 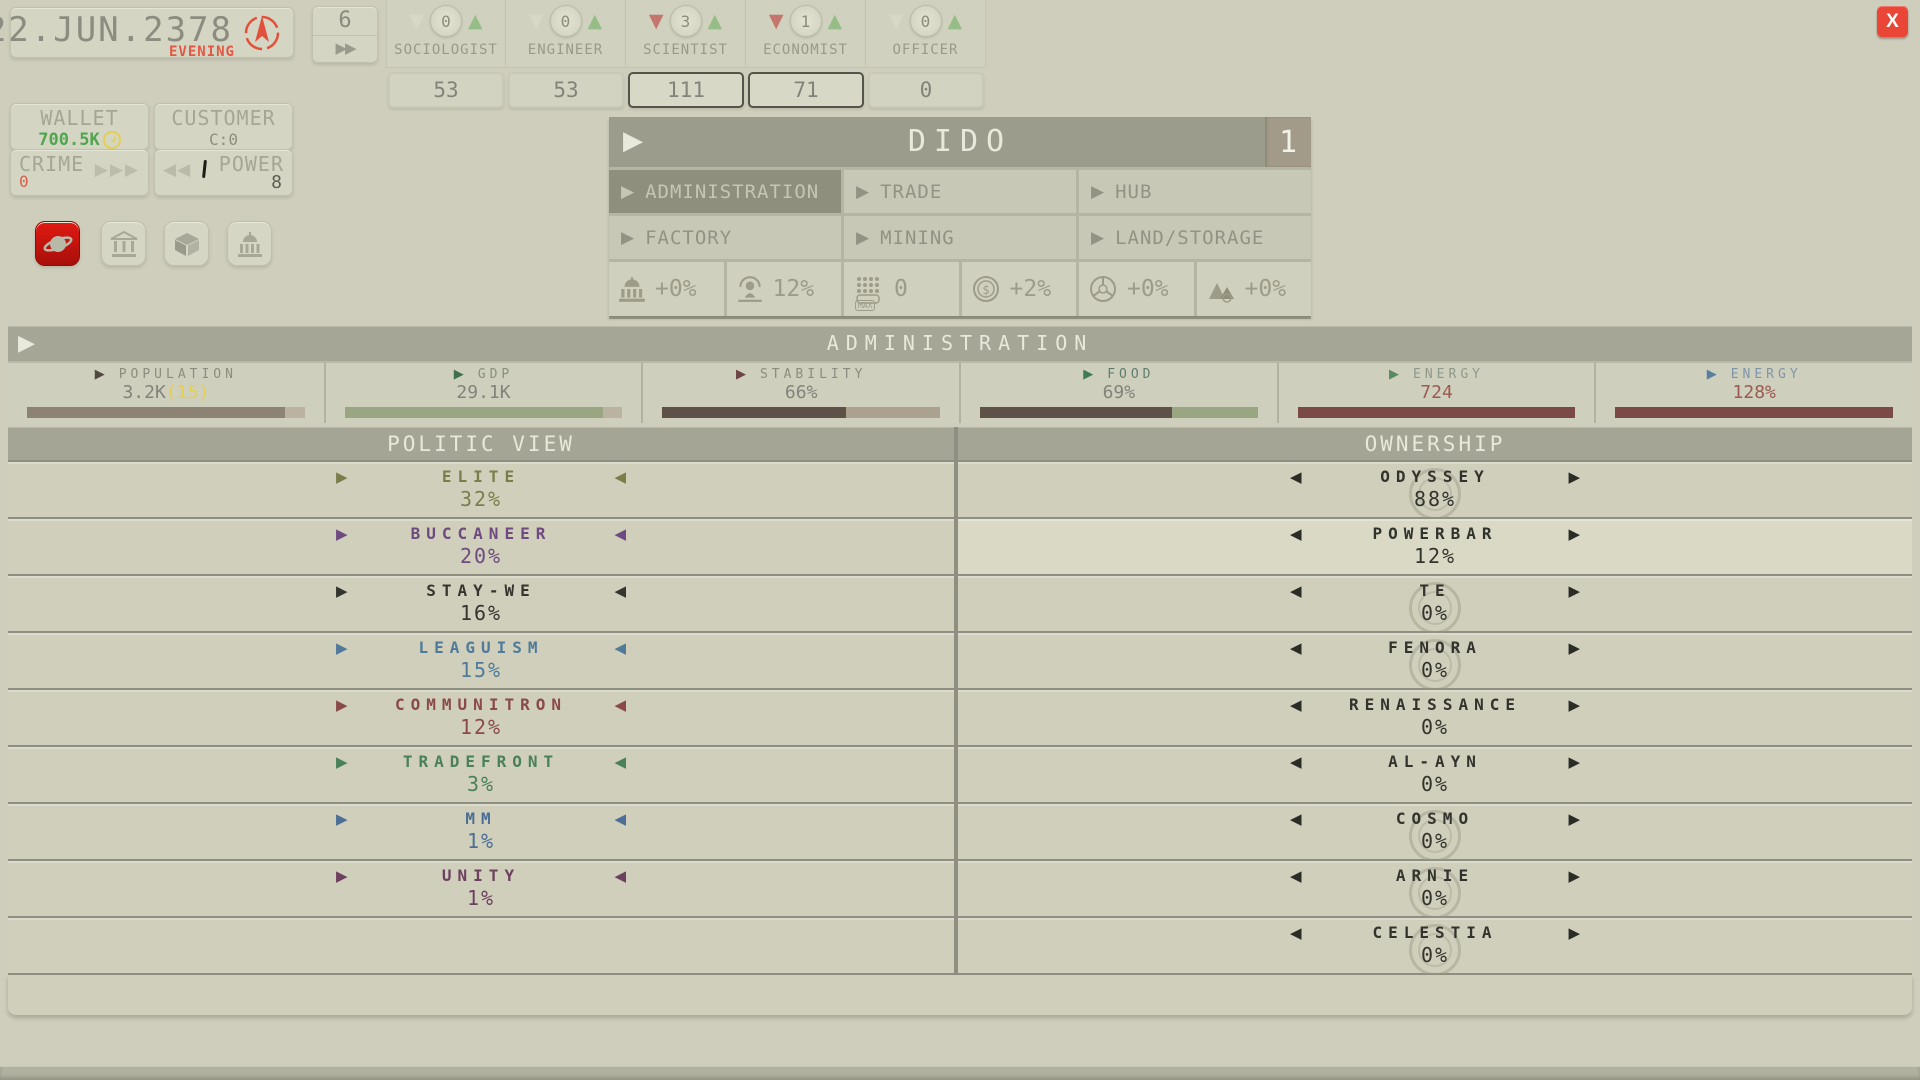 What do you see at coordinates (481, 547) in the screenshot?
I see `politic-row-buccaneer: ▶ BUCCANEER ◀ 20%` at bounding box center [481, 547].